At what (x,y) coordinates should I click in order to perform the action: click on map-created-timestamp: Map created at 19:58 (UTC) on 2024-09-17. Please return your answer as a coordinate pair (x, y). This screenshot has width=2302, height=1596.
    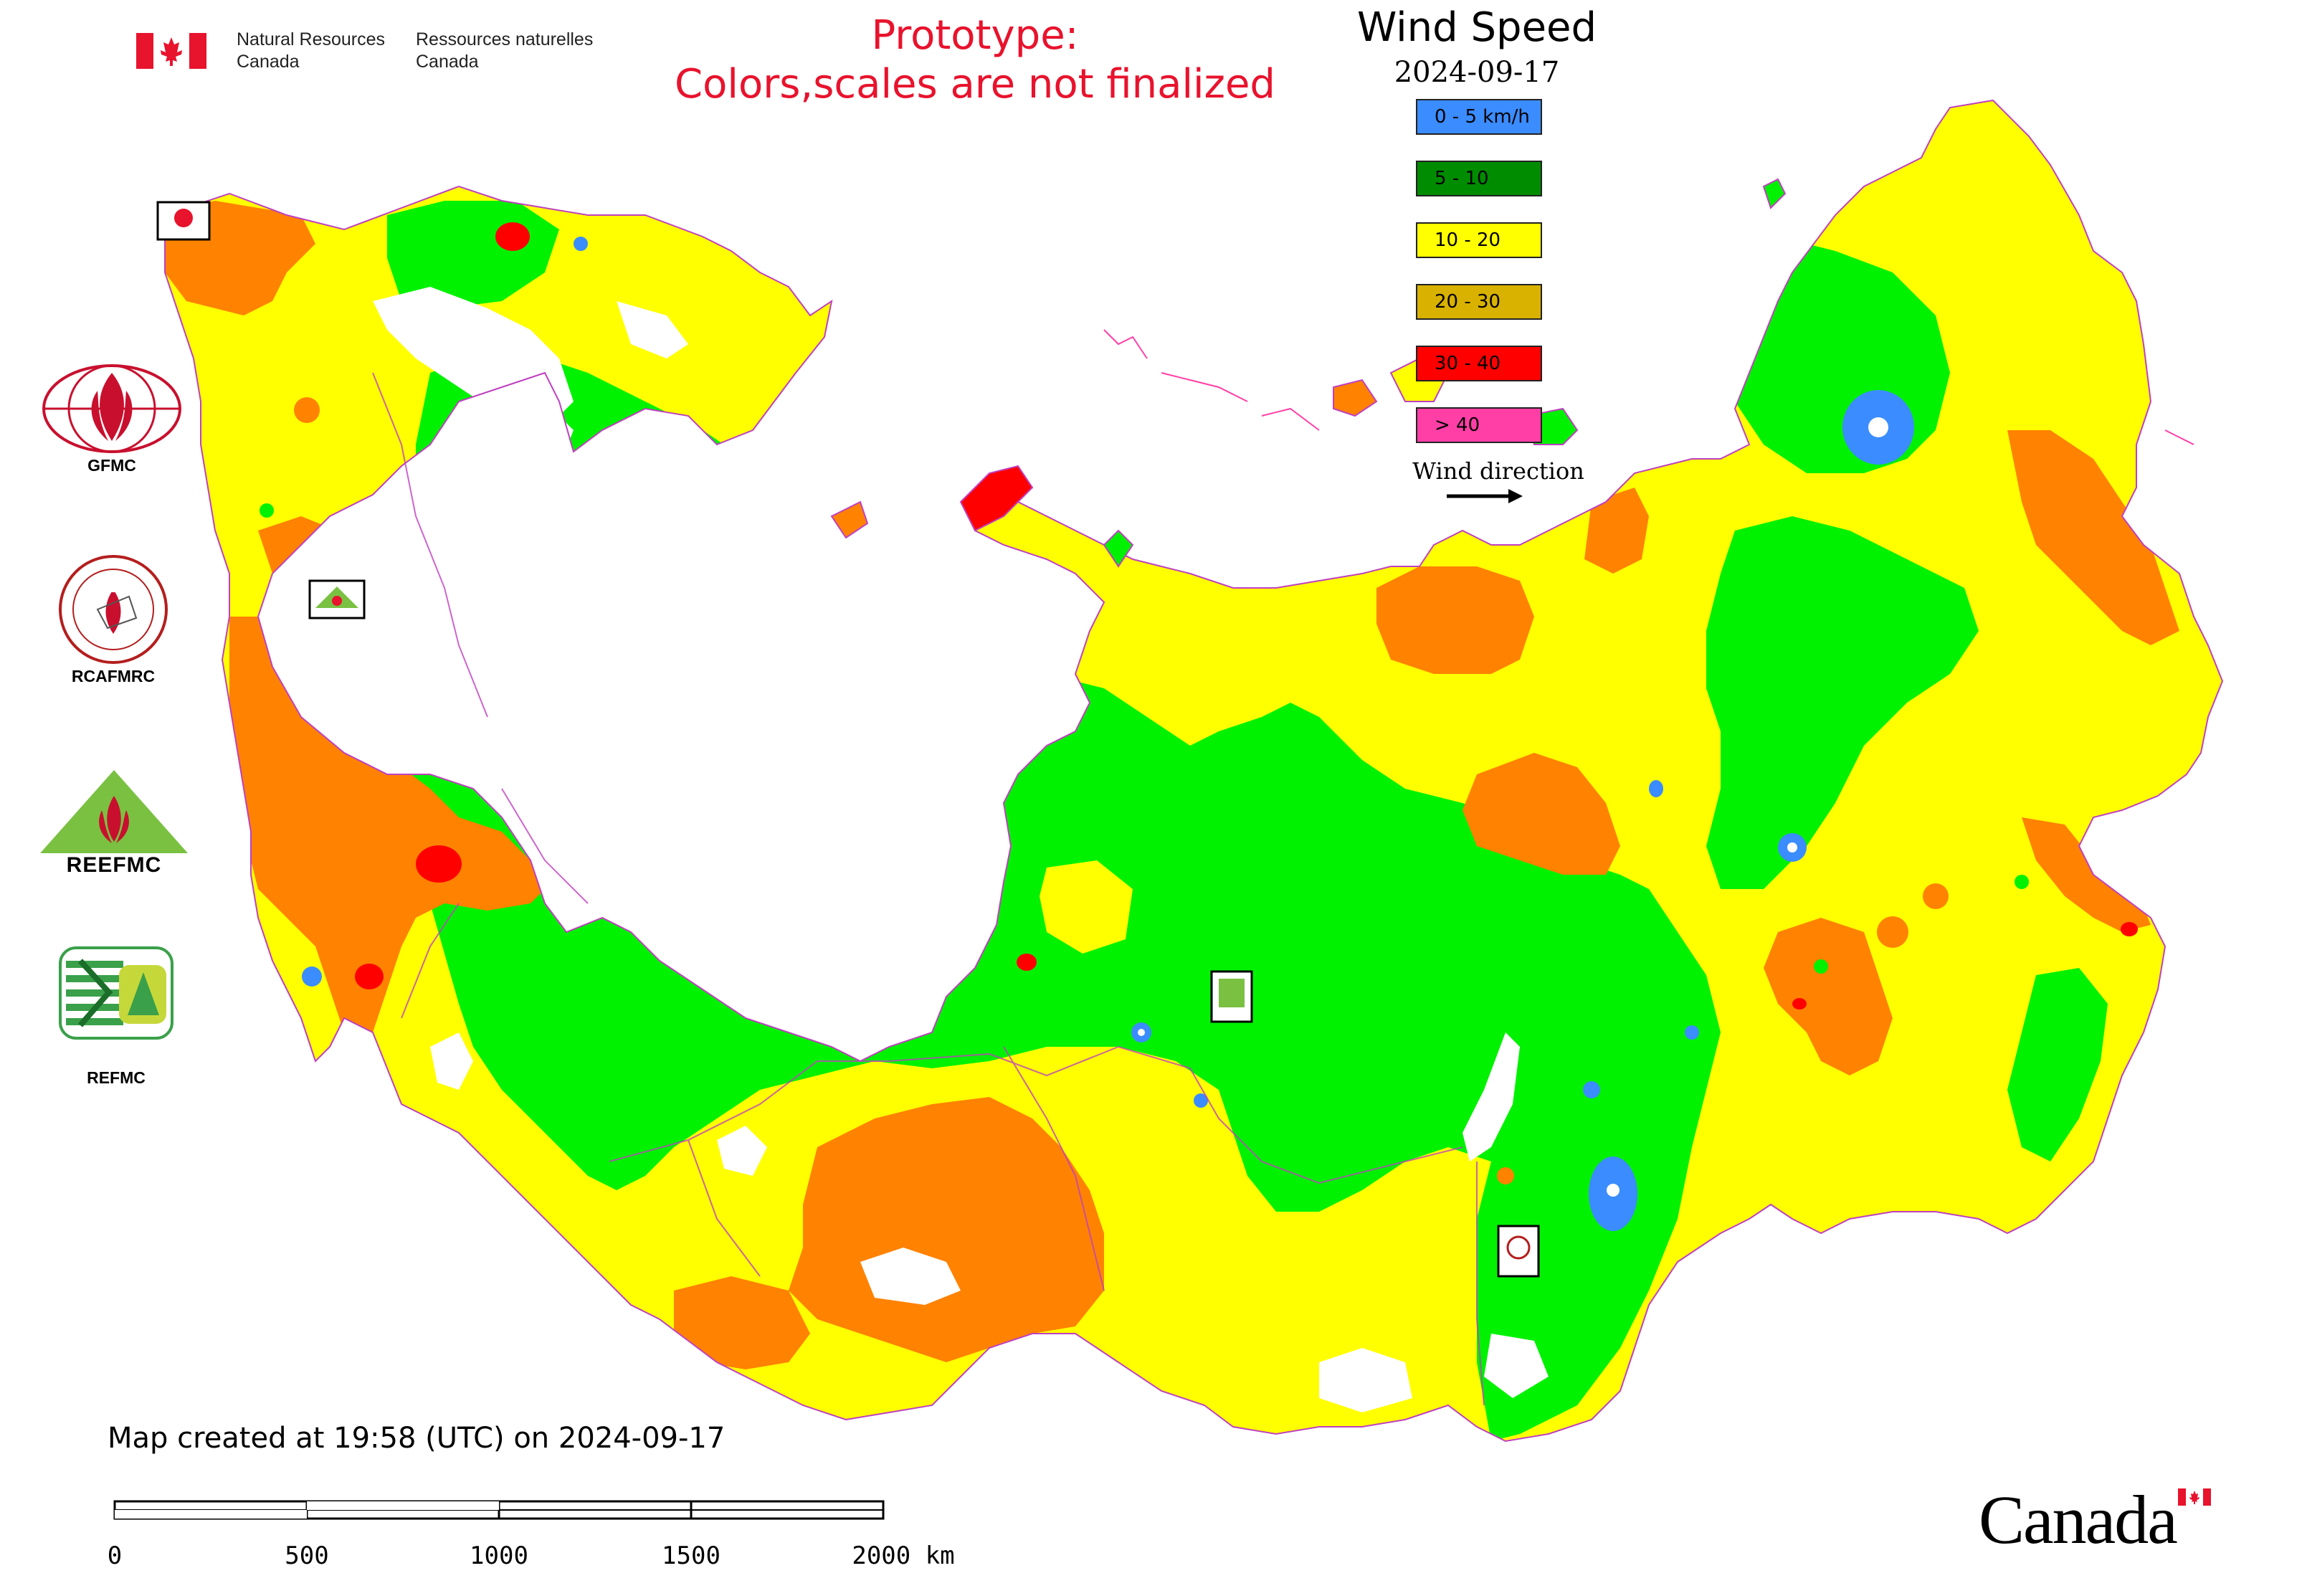
    Looking at the image, I should click on (417, 1438).